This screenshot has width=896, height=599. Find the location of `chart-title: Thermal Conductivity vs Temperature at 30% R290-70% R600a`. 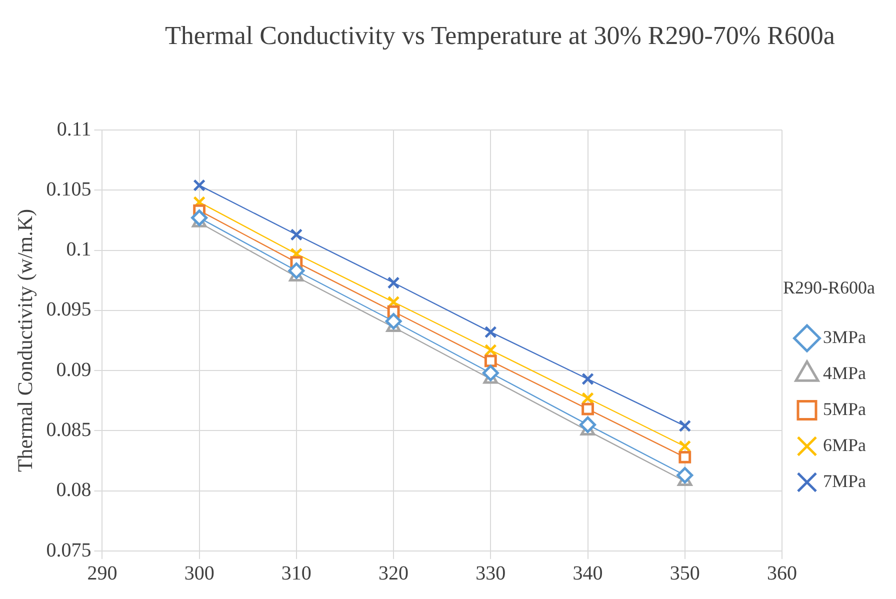

chart-title: Thermal Conductivity vs Temperature at 30% R290-70% R600a is located at coordinates (500, 36).